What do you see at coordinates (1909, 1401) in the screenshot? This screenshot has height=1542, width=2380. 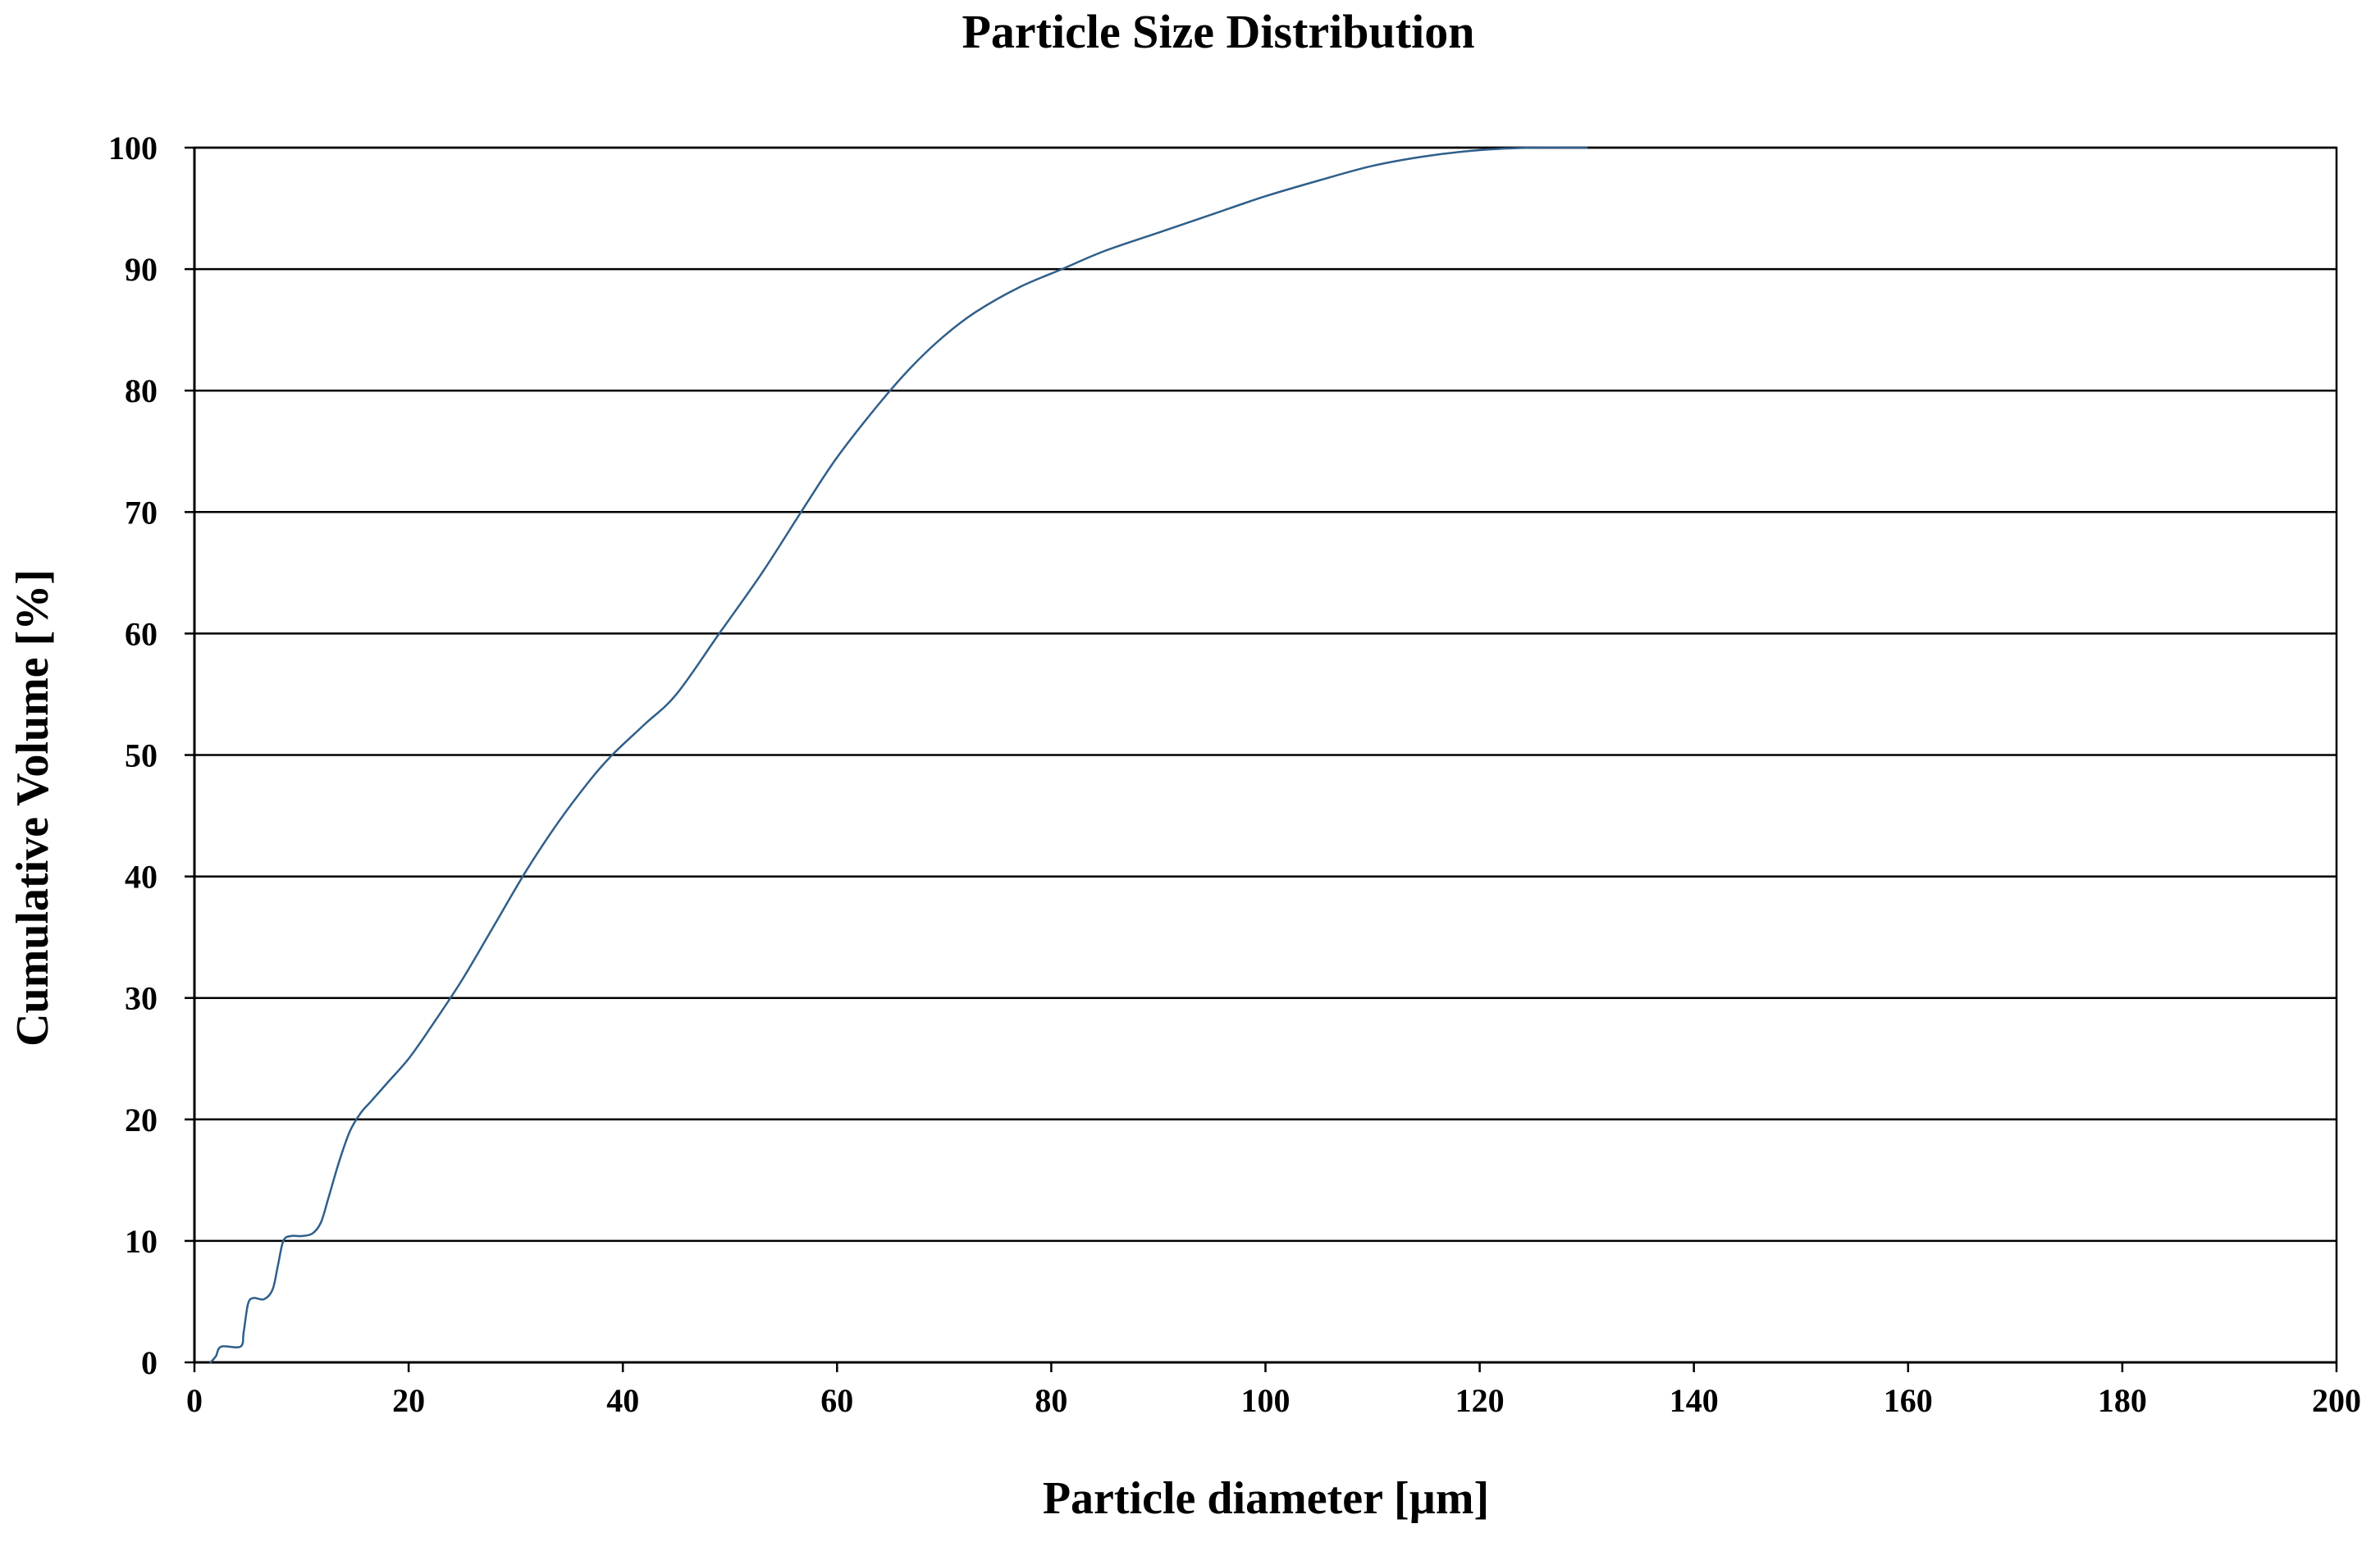 I see `x-tick-label: 160` at bounding box center [1909, 1401].